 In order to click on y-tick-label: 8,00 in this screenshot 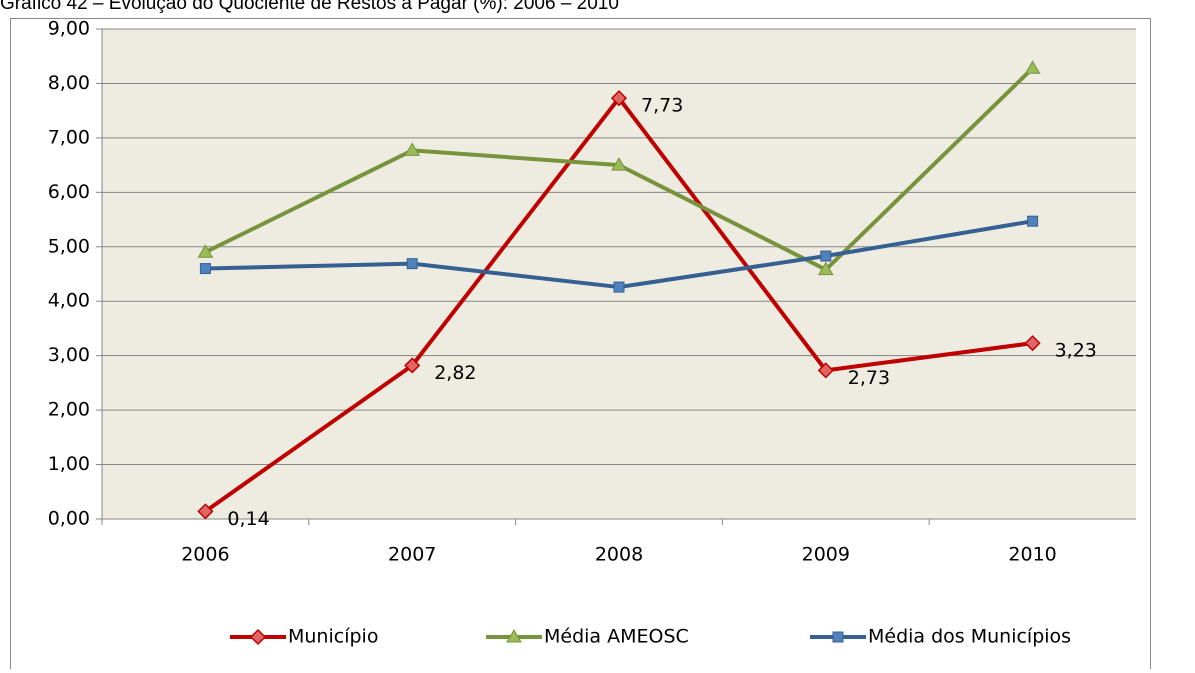, I will do `click(69, 83)`.